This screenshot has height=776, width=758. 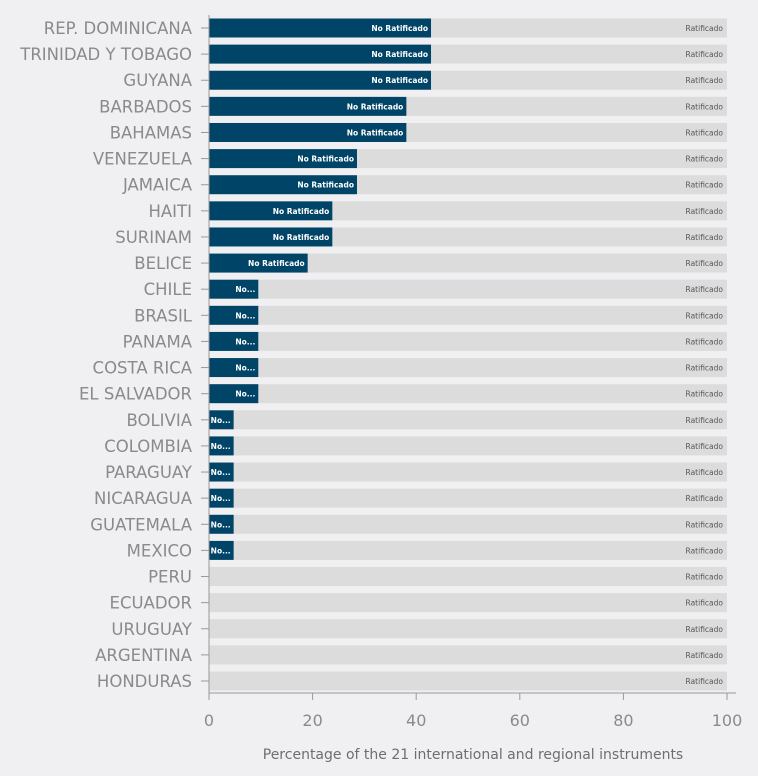 I want to click on category-label: COSTA RICA, so click(x=143, y=368).